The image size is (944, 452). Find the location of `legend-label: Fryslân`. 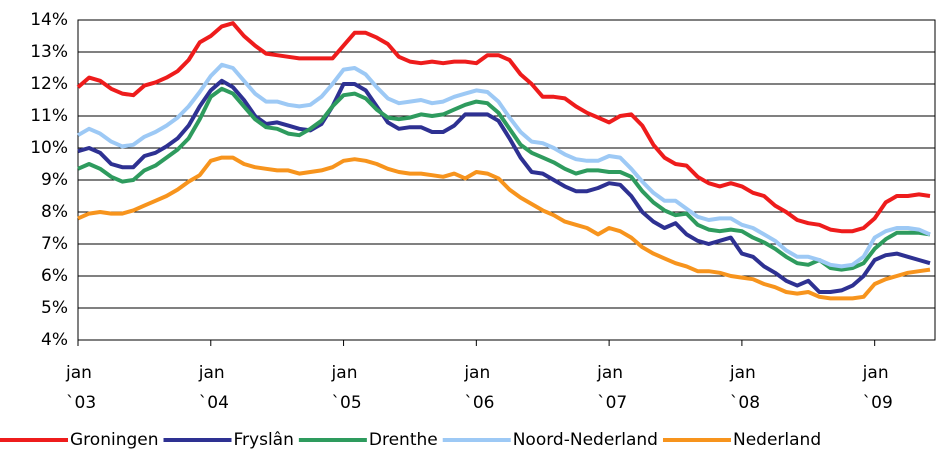

legend-label: Fryslân is located at coordinates (264, 440).